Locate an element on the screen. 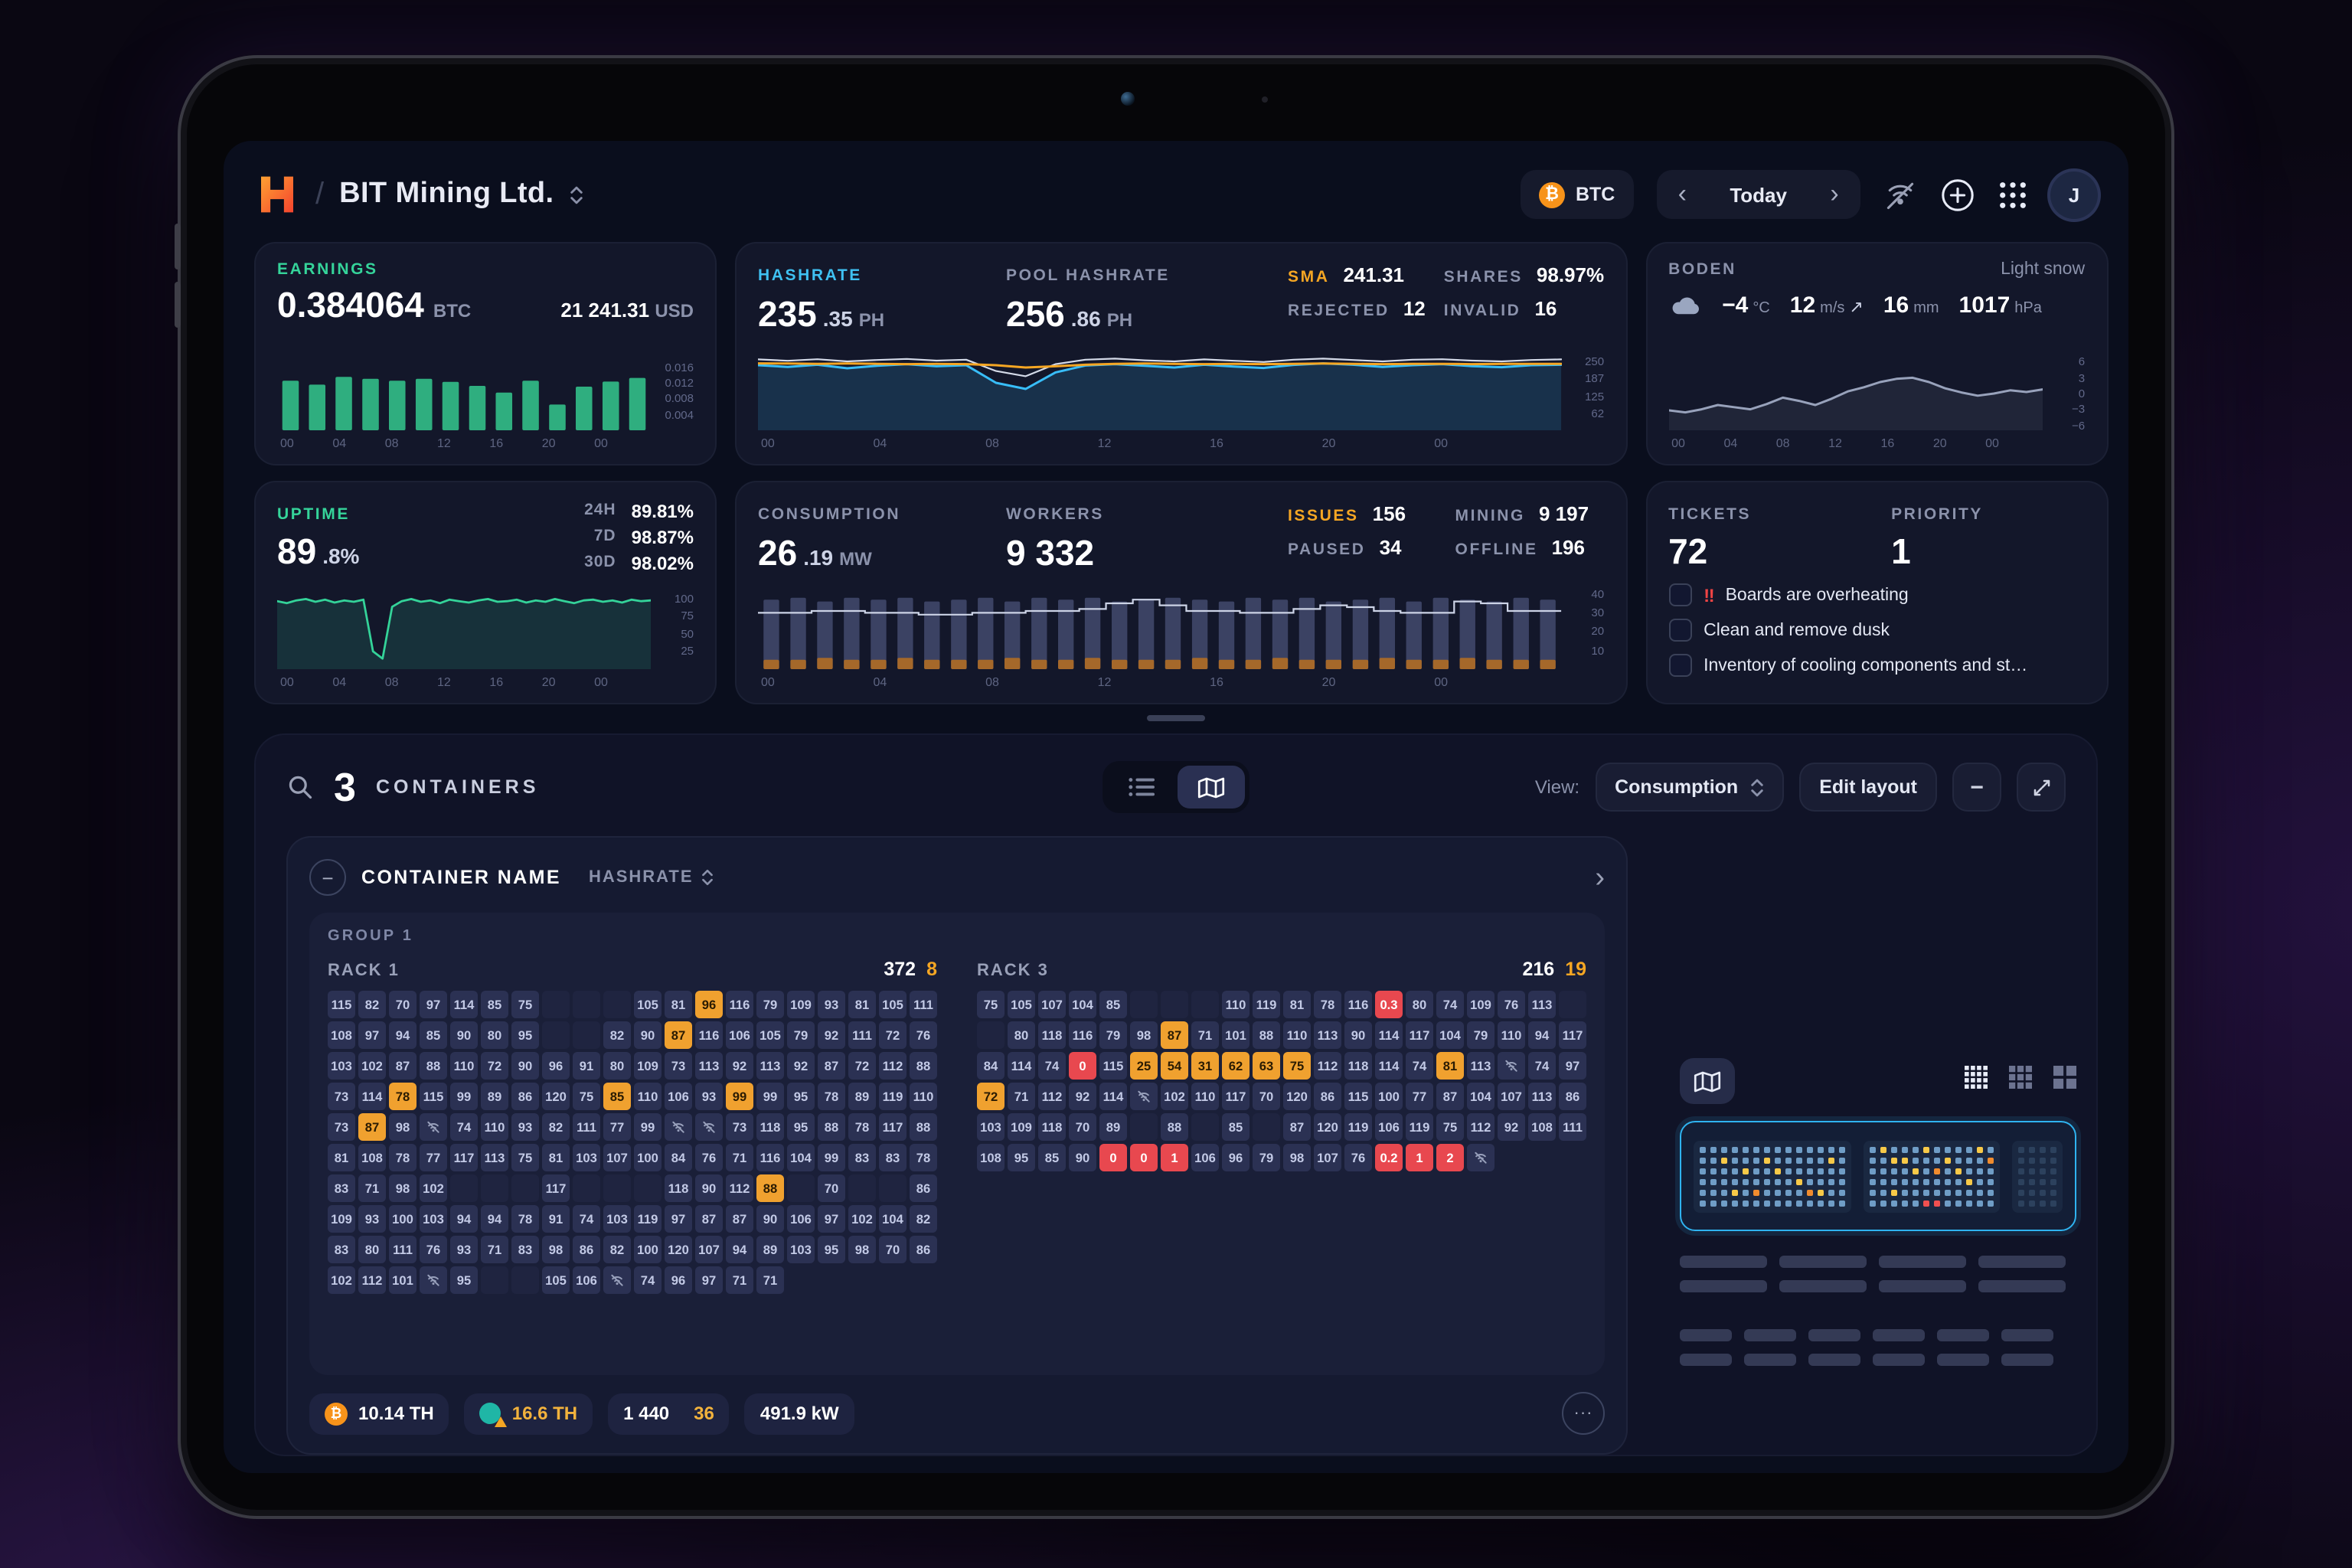 The width and height of the screenshot is (2352, 1568). miner-cell: 120 is located at coordinates (1327, 1127).